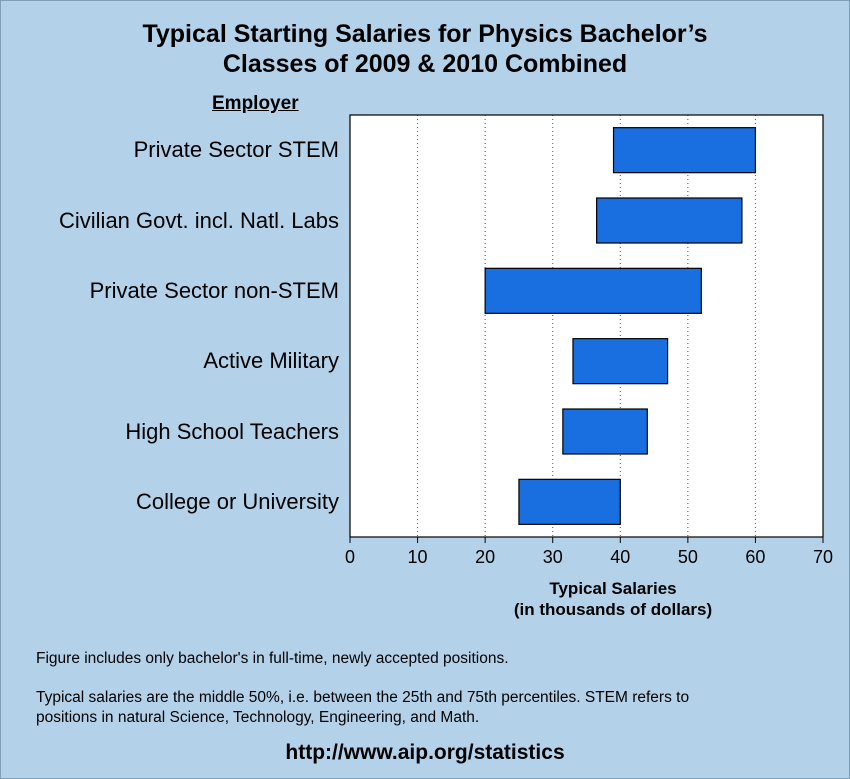 The image size is (850, 779). Describe the element at coordinates (485, 557) in the screenshot. I see `x-tick-label: 20` at that location.